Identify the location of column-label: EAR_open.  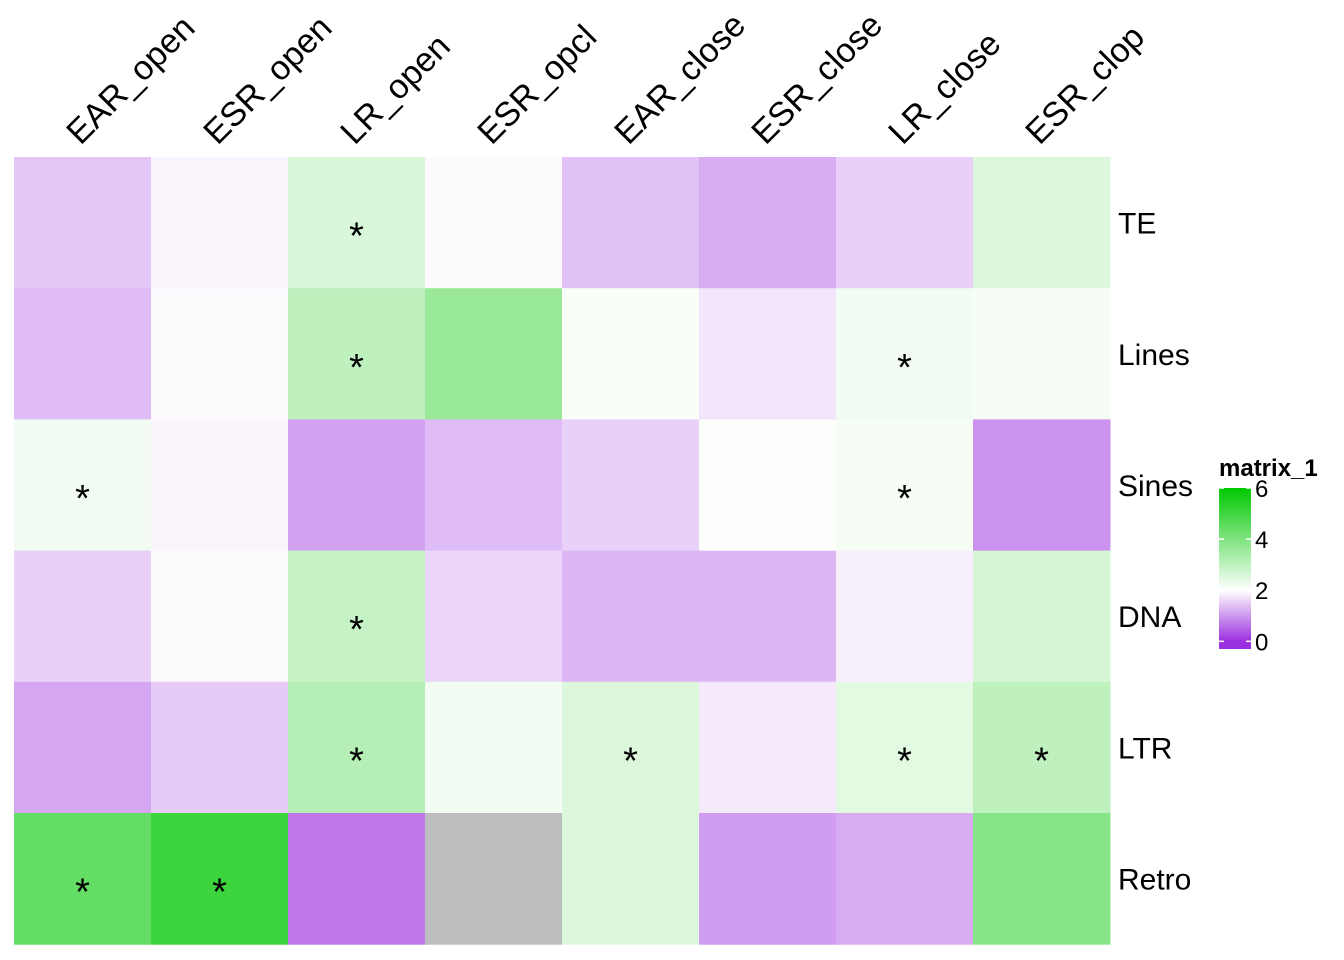
(130, 79).